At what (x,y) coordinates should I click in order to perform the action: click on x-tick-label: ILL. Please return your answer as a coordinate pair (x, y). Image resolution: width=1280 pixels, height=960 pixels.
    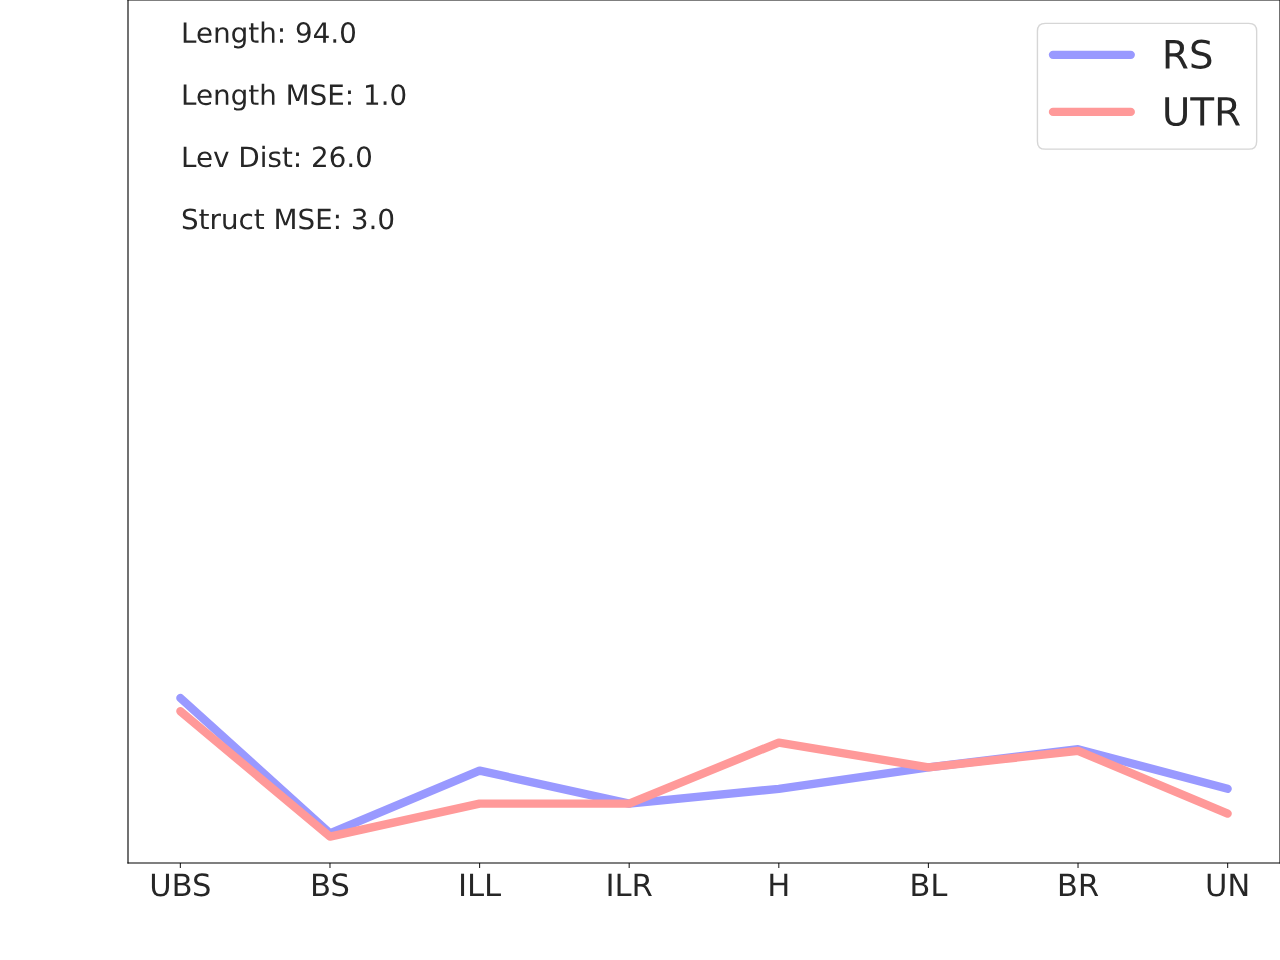
    Looking at the image, I should click on (481, 884).